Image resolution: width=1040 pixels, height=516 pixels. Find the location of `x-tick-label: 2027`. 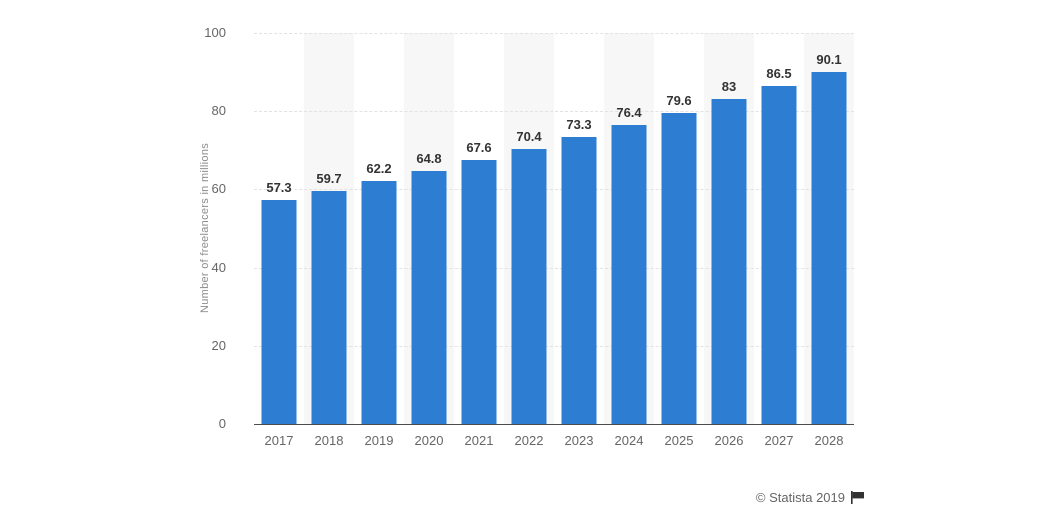

x-tick-label: 2027 is located at coordinates (779, 440).